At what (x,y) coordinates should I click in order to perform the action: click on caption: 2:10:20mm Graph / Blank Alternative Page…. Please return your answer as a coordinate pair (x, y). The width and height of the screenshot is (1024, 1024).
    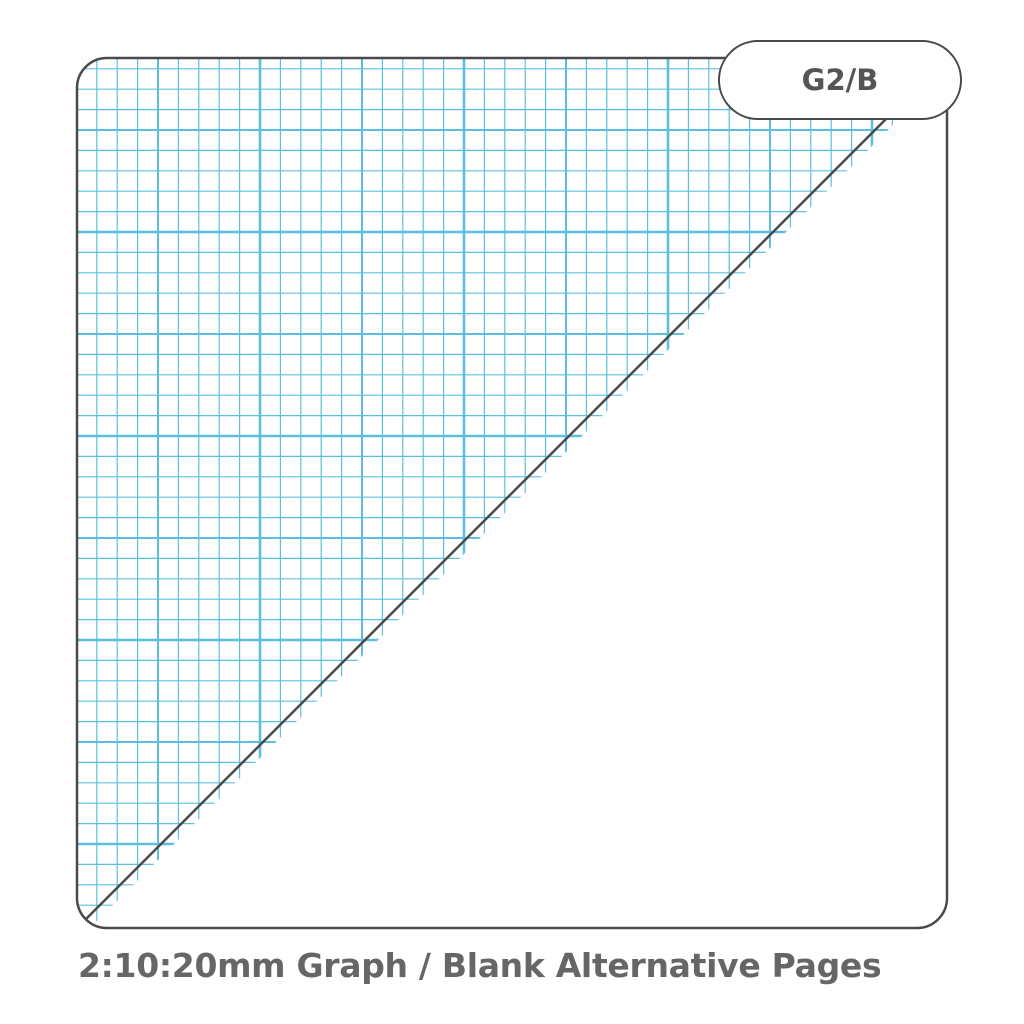
    Looking at the image, I should click on (480, 965).